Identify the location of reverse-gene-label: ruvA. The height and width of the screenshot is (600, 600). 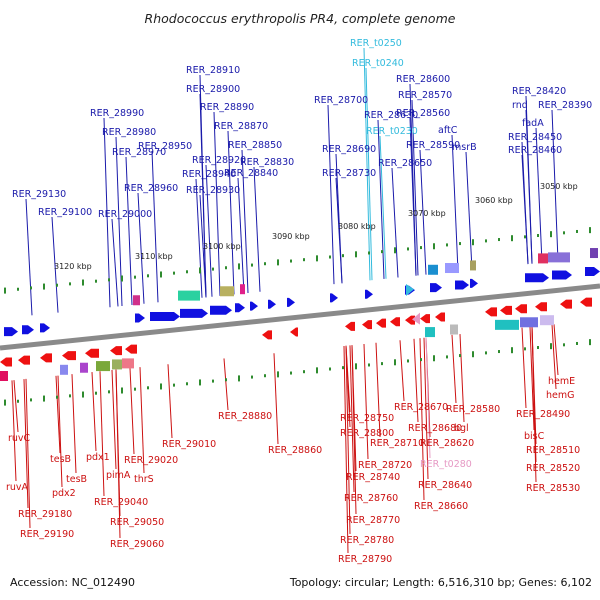
(17, 487).